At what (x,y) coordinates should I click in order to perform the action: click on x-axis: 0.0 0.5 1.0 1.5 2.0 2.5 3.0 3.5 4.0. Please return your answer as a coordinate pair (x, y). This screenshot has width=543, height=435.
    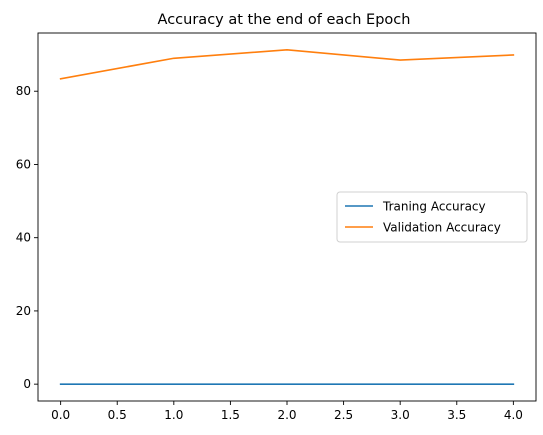
    Looking at the image, I should click on (287, 411).